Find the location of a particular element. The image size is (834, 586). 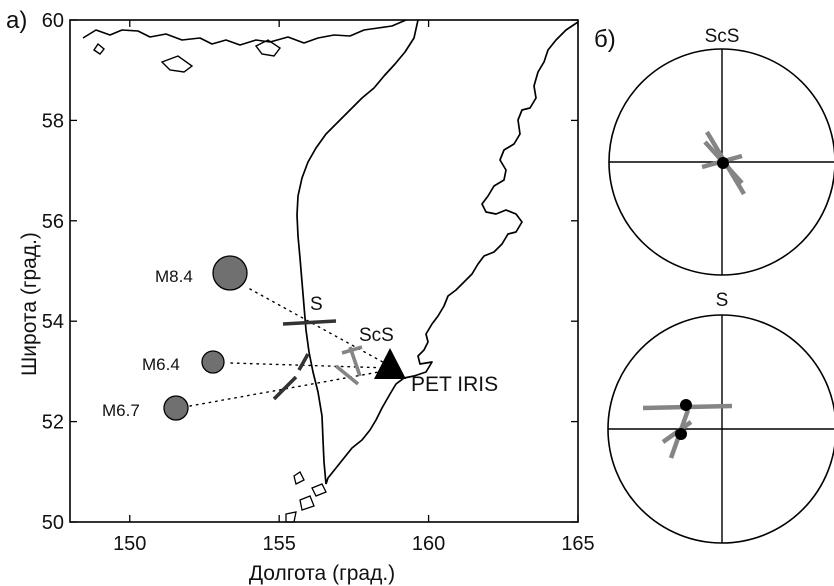

map-s-bars is located at coordinates (304, 360).